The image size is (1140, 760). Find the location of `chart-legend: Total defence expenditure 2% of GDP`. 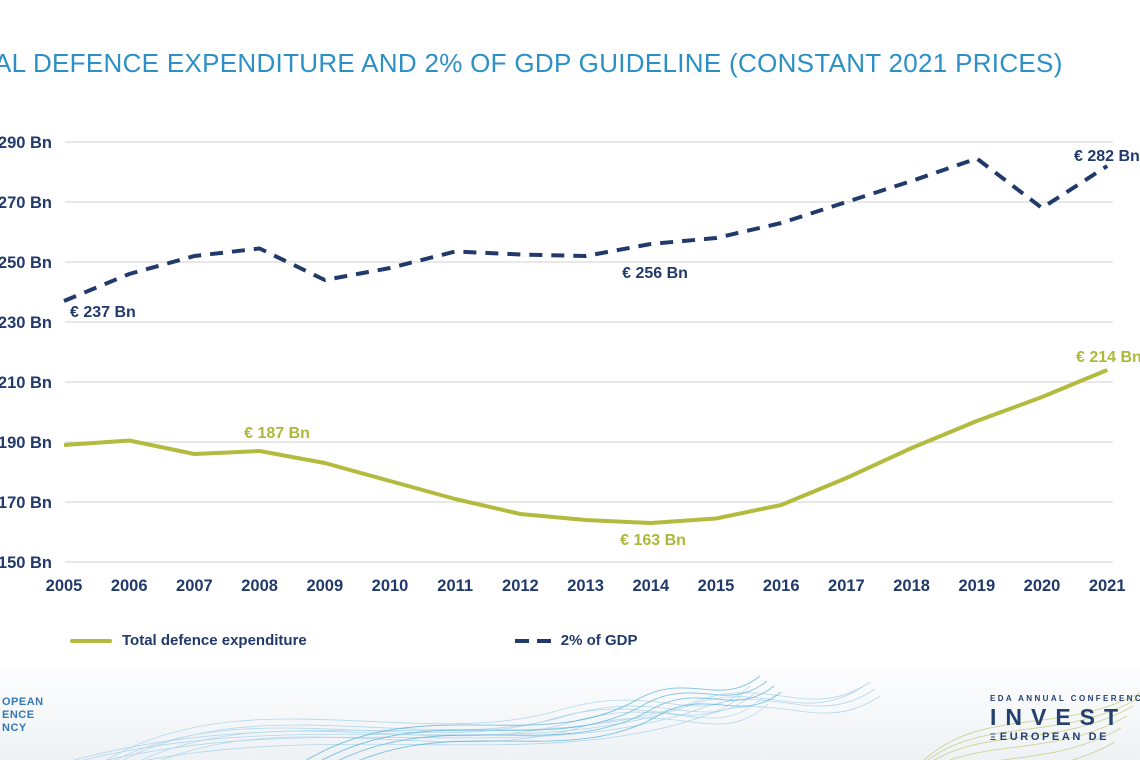

chart-legend: Total defence expenditure 2% of GDP is located at coordinates (353, 640).